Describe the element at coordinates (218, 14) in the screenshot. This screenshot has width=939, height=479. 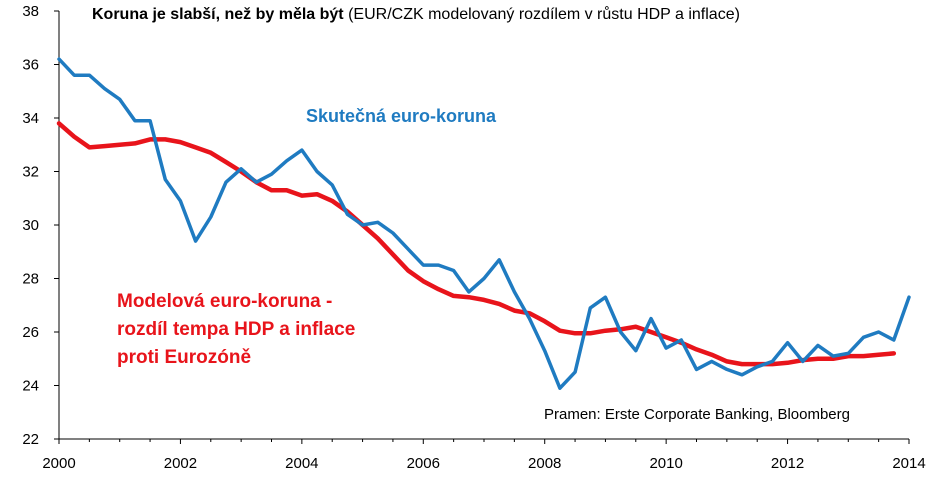
I see `chart-title-bold: Koruna je slabší, než by měla být` at that location.